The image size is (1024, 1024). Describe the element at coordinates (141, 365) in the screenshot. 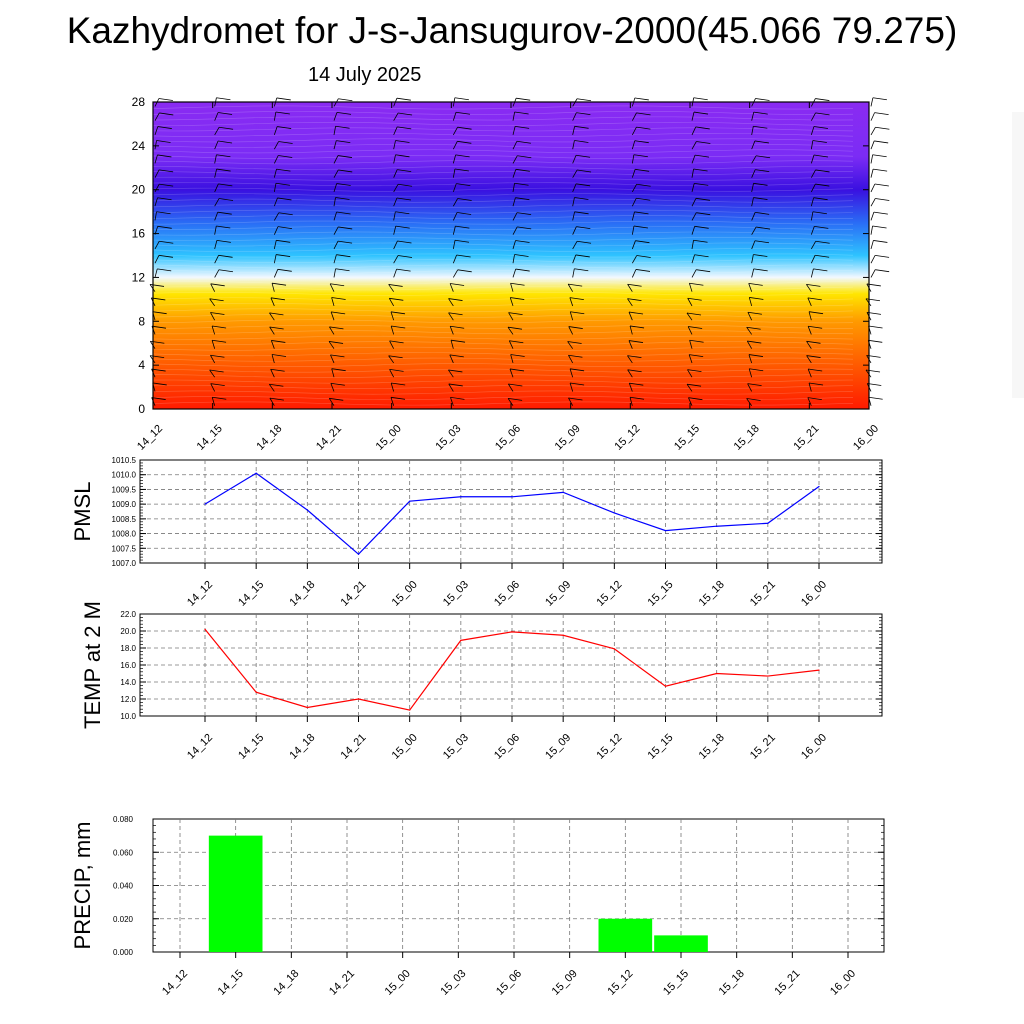

I see `y-tick-label: 4` at that location.